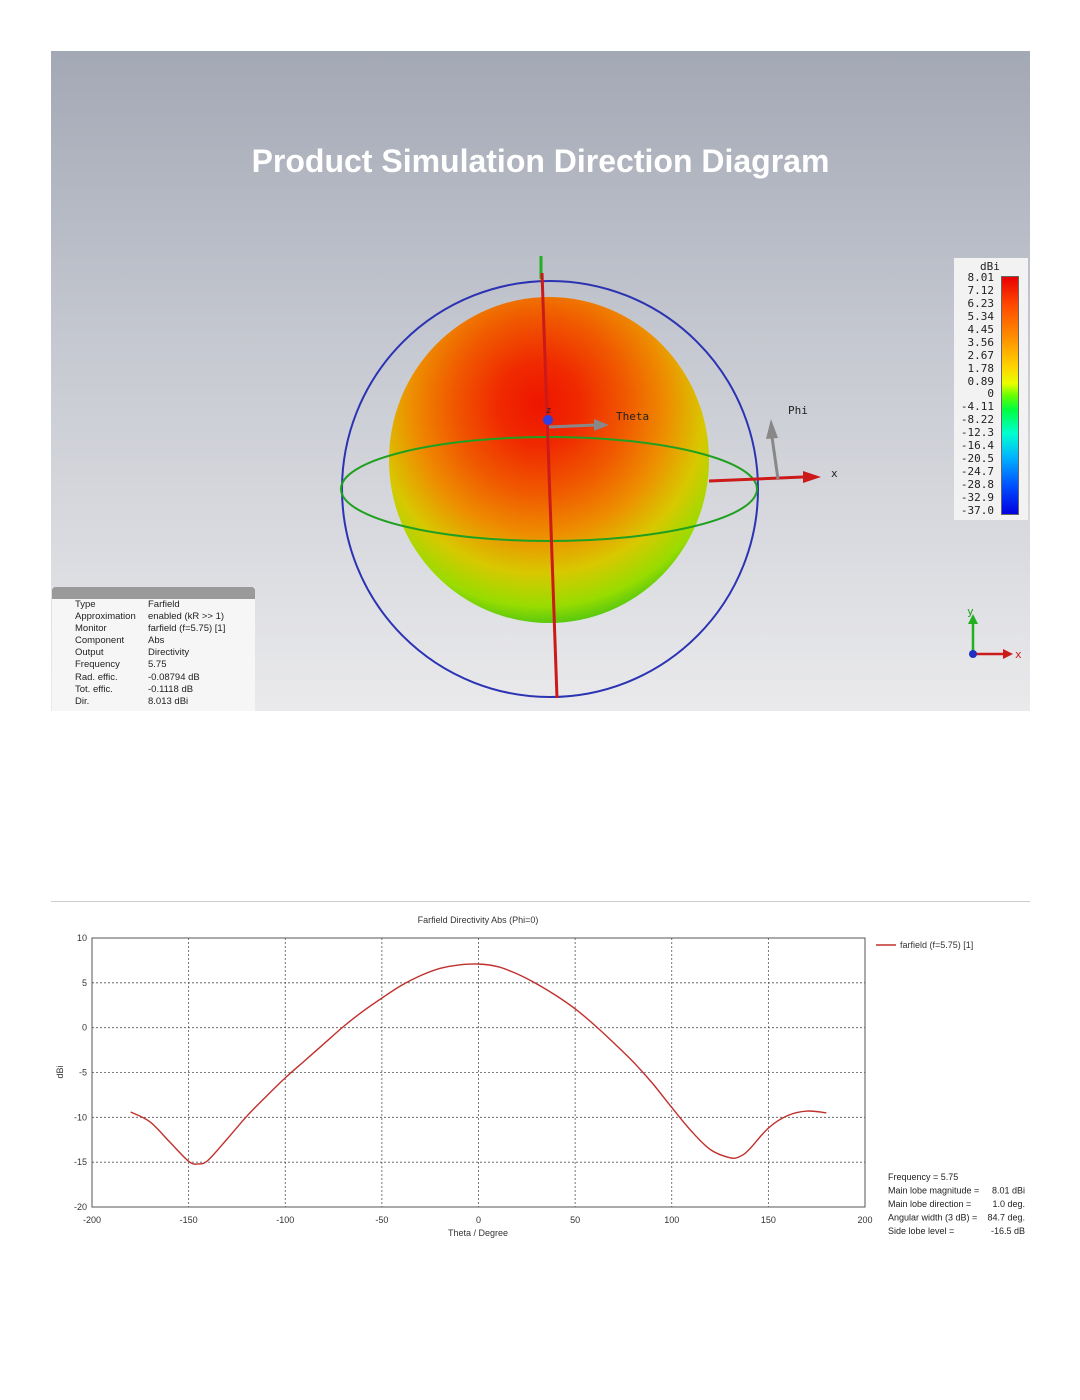 Image resolution: width=1080 pixels, height=1400 pixels. I want to click on info-key: Output, so click(89, 653).